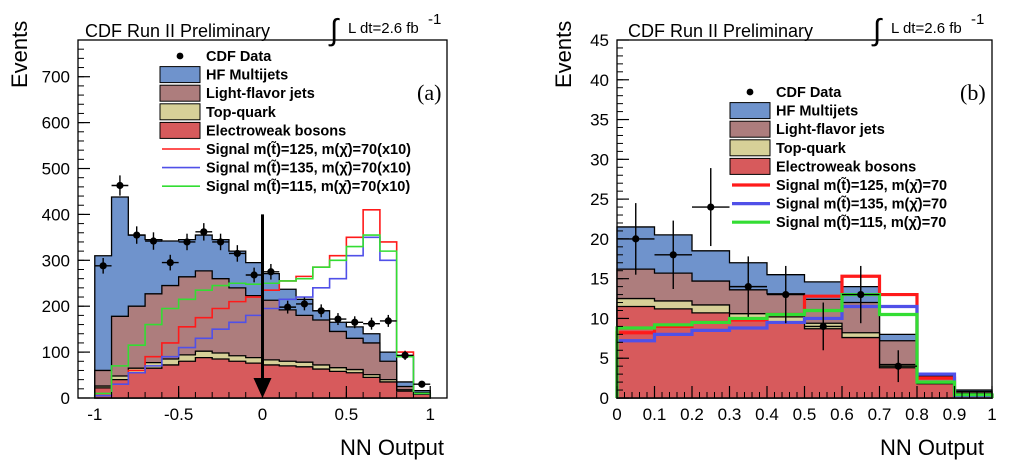 Image resolution: width=1024 pixels, height=469 pixels. I want to click on y-tick-label: 15, so click(599, 279).